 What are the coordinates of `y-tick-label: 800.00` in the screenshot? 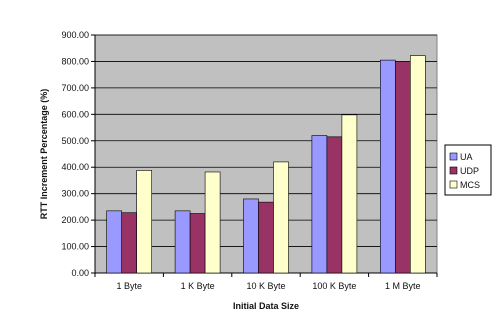 It's located at (75, 61).